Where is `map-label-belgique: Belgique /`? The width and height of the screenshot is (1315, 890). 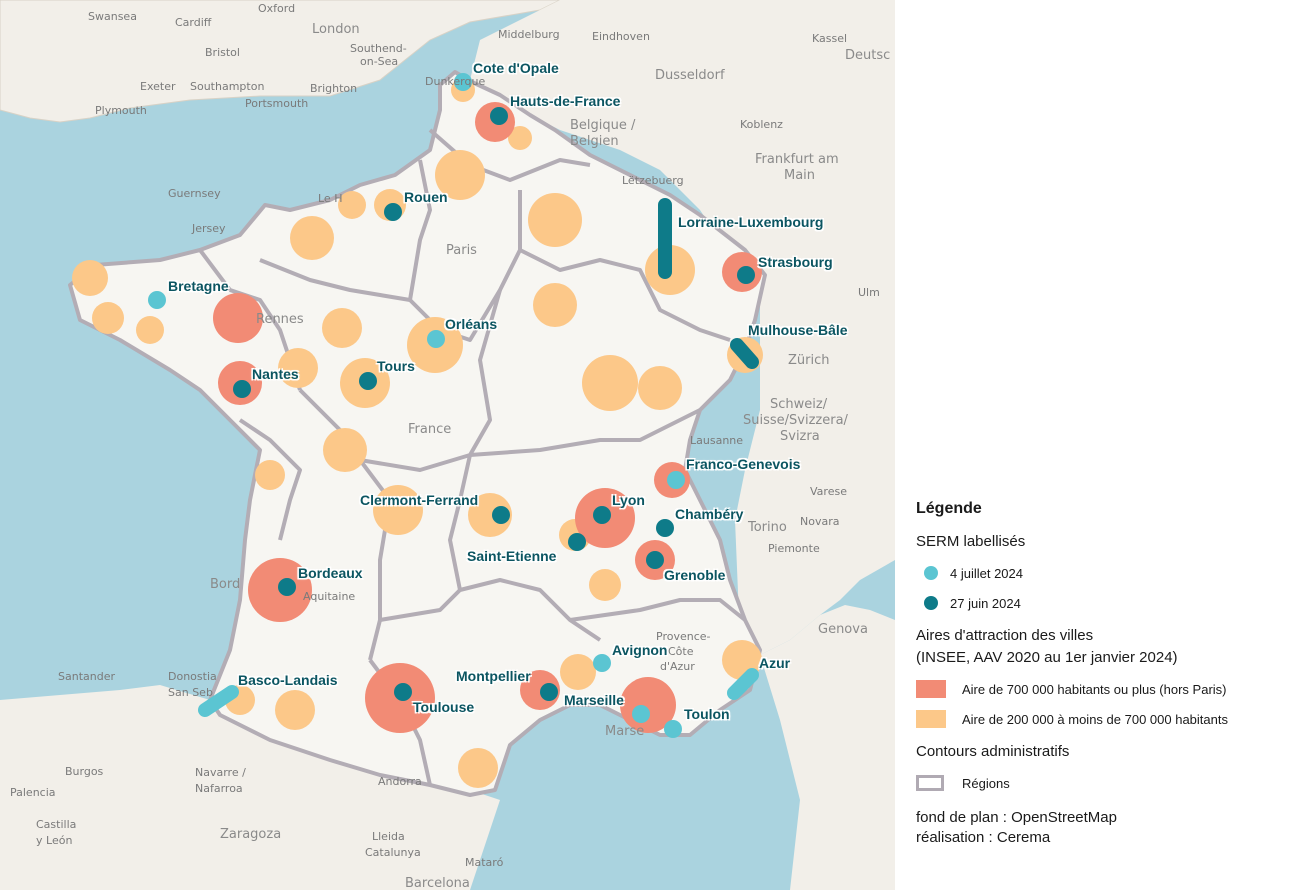
map-label-belgique: Belgique / is located at coordinates (603, 125).